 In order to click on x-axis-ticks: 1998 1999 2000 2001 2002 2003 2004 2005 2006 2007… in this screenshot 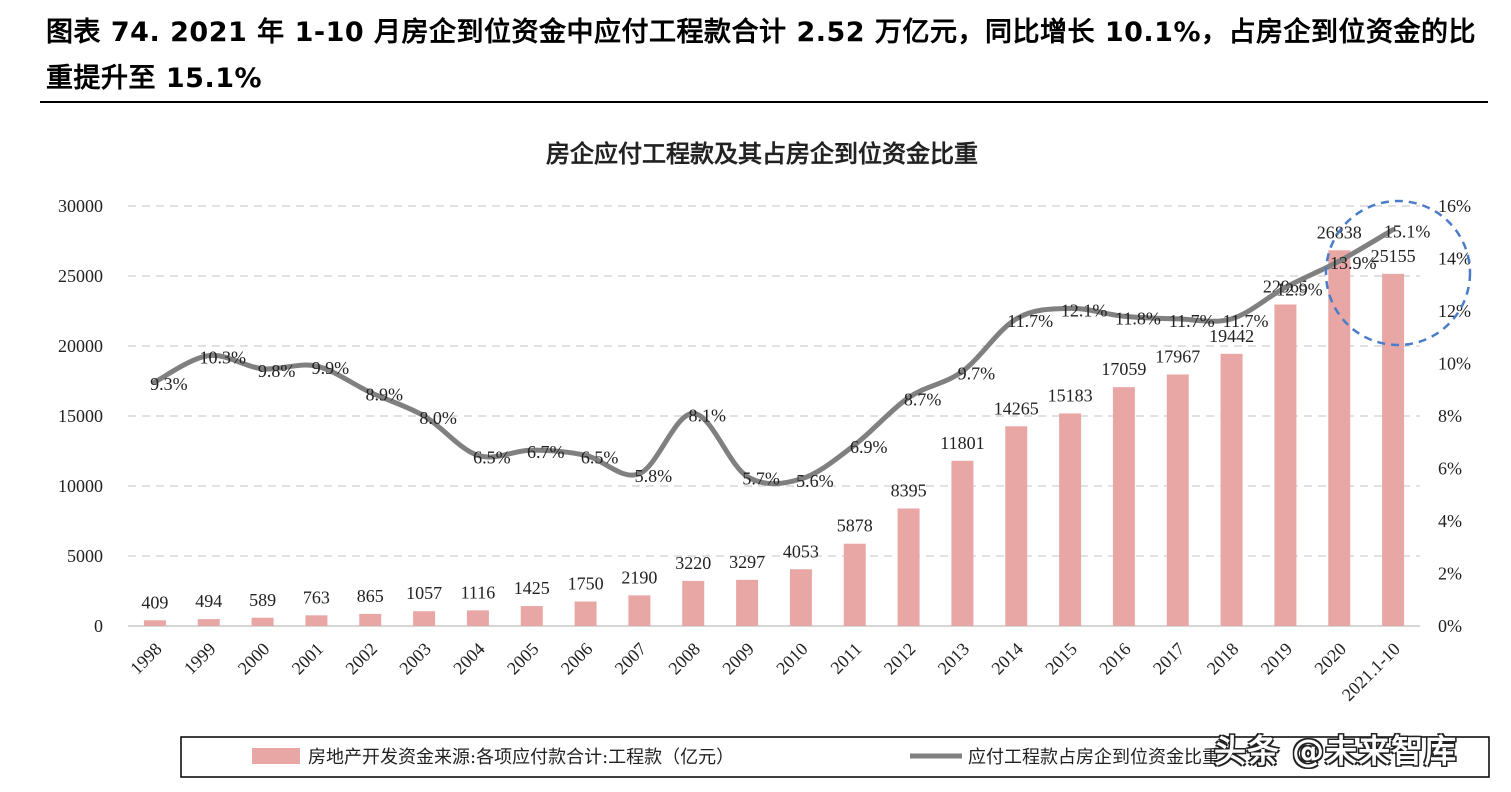, I will do `click(765, 672)`.